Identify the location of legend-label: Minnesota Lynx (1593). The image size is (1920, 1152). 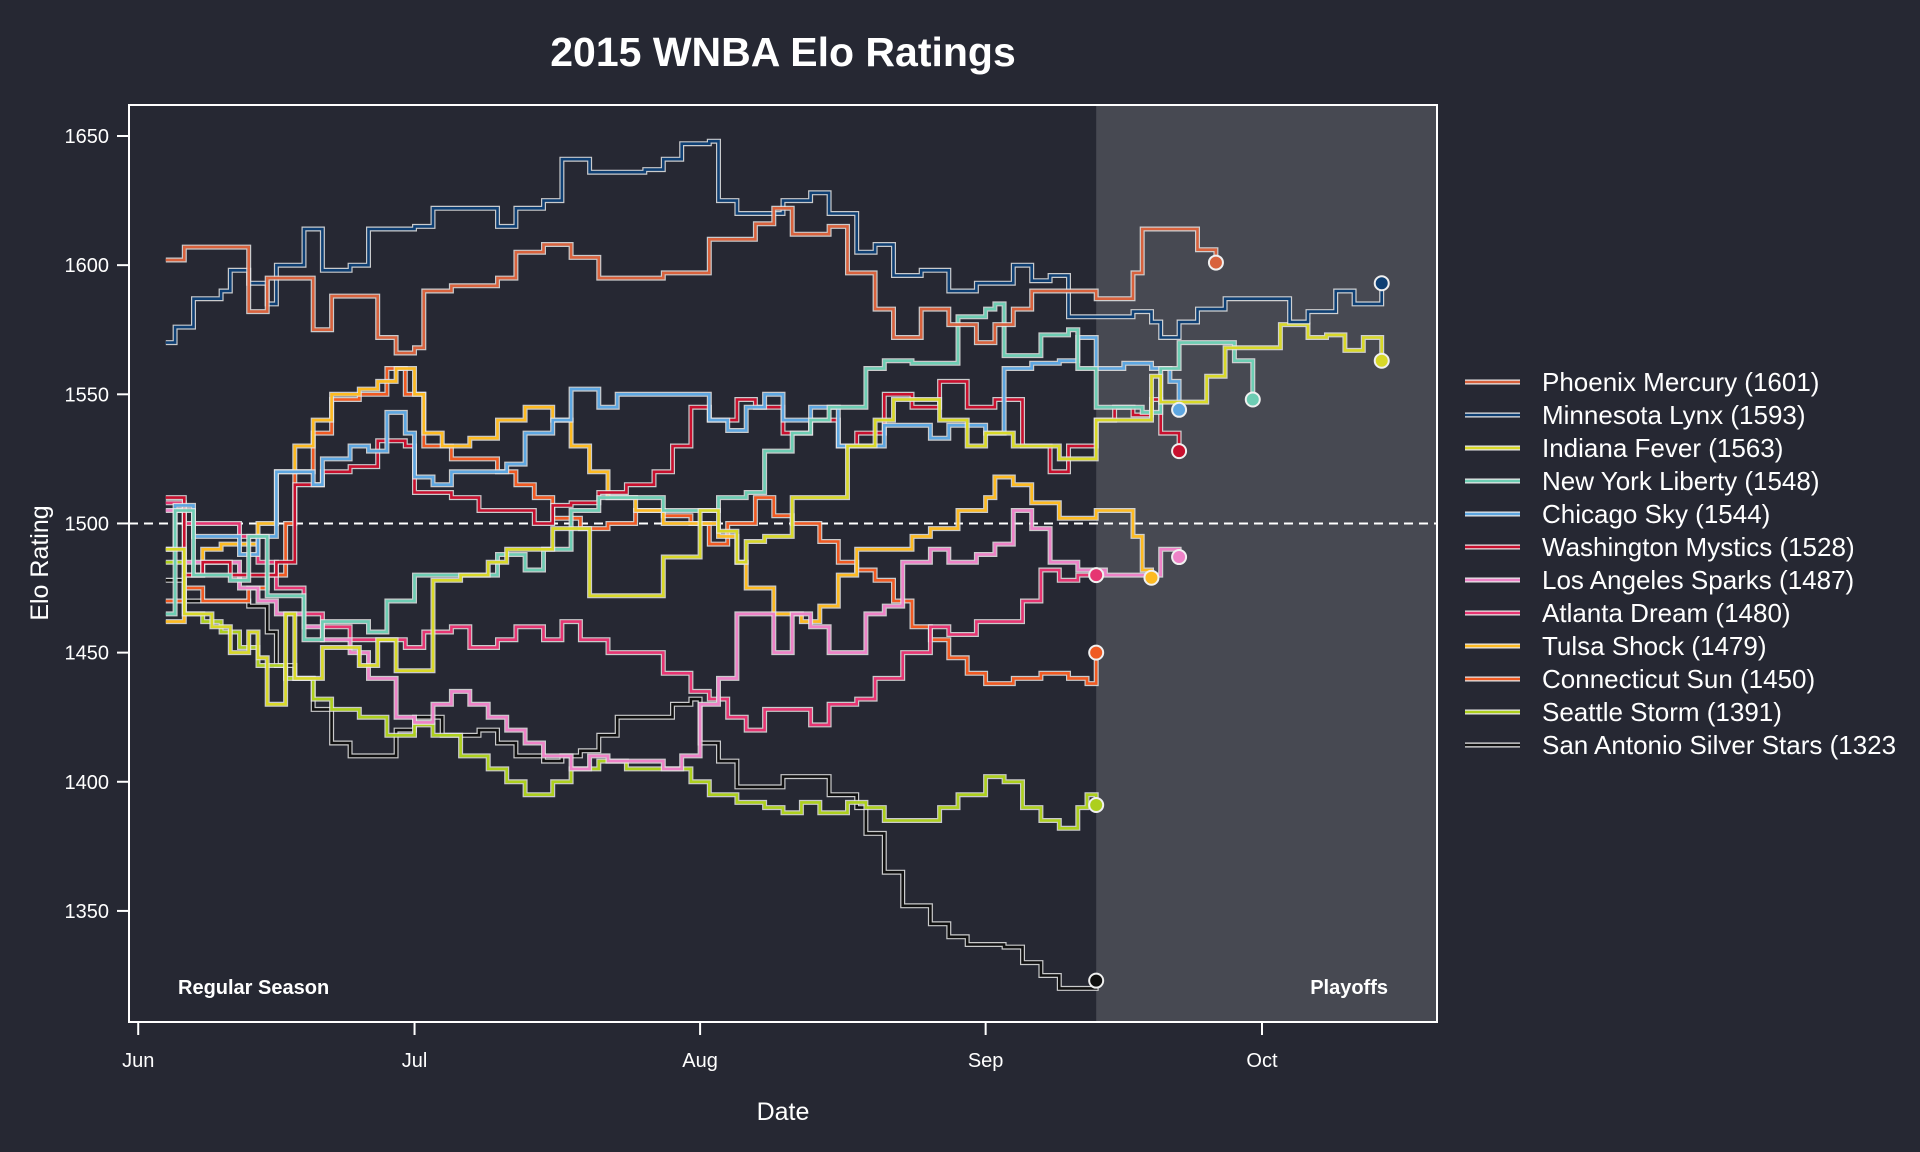
(1674, 415).